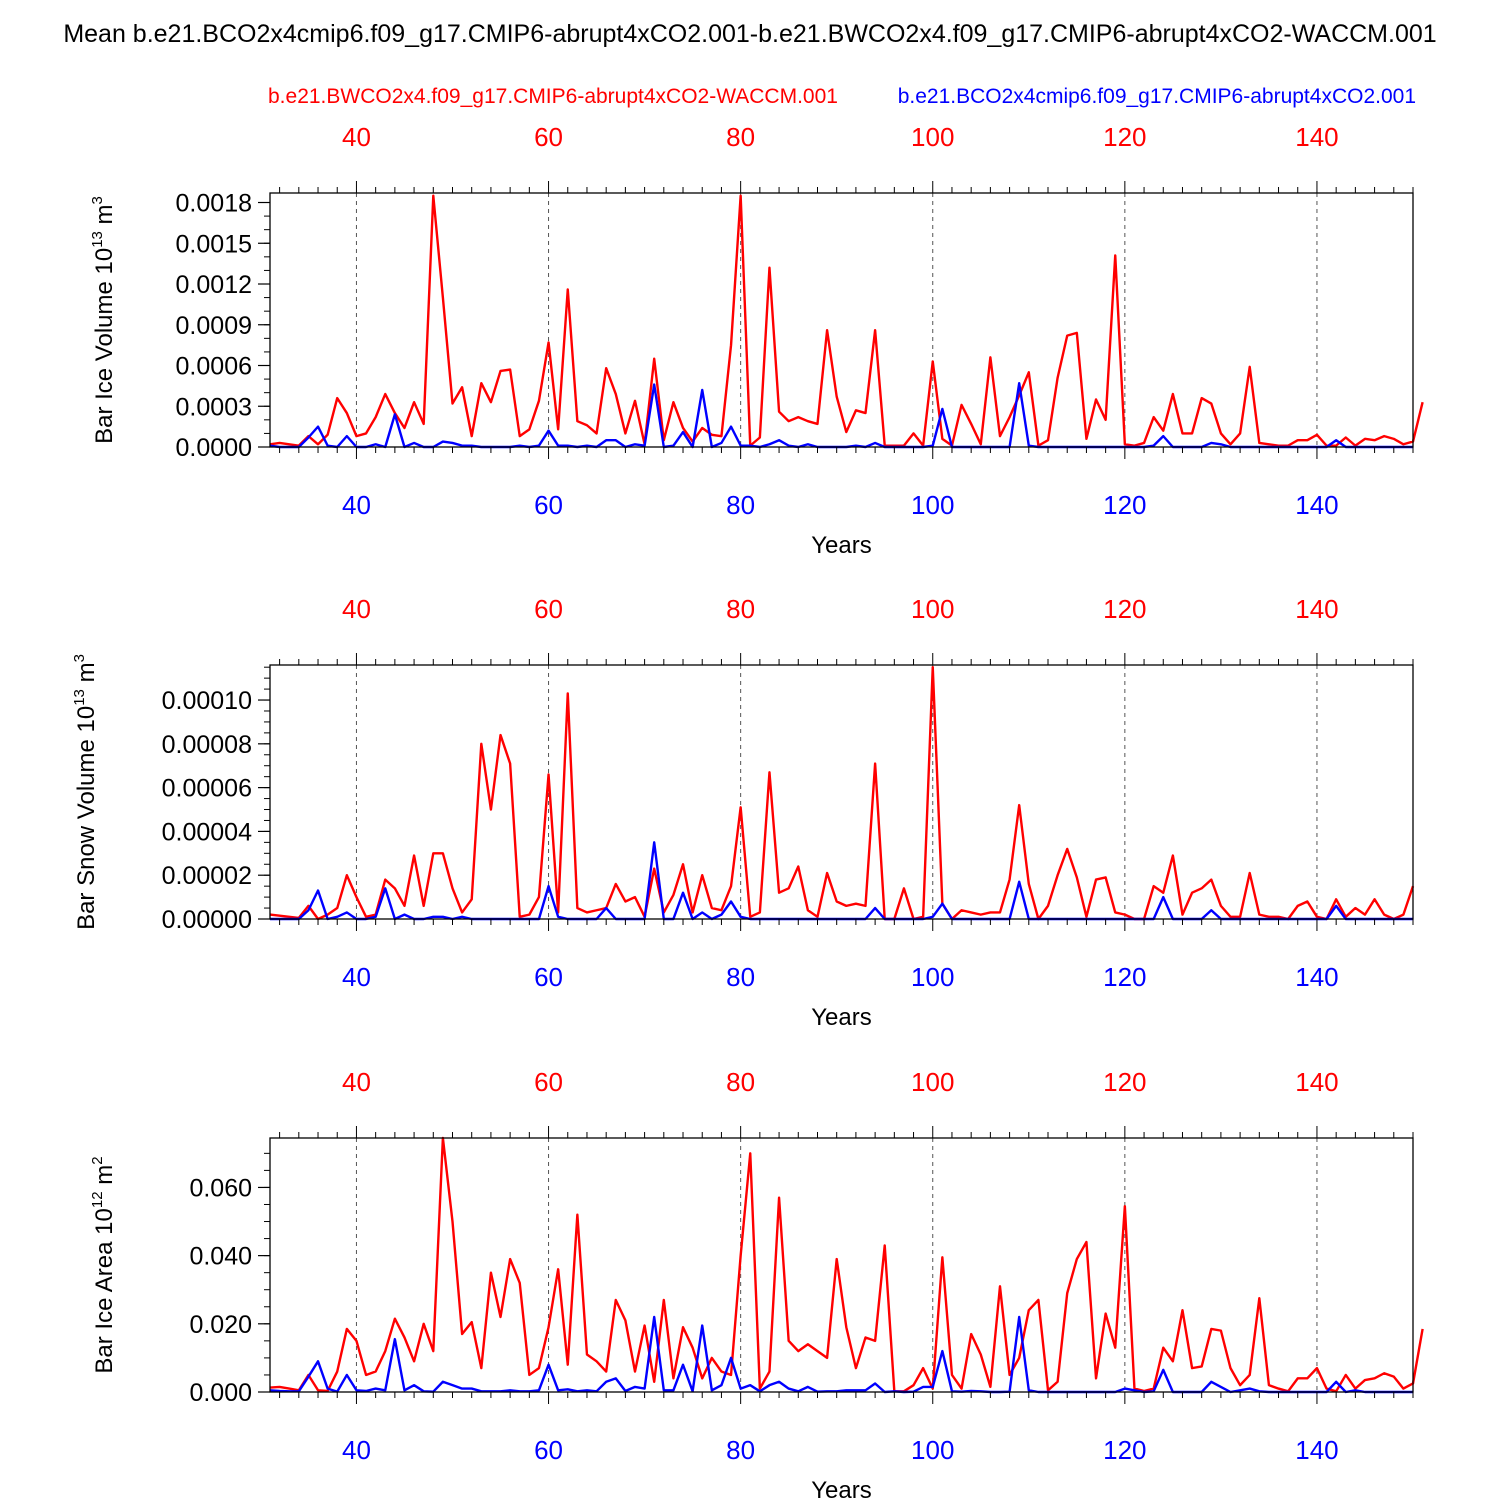 The width and height of the screenshot is (1500, 1500). Describe the element at coordinates (214, 244) in the screenshot. I see `y-tick-label: 0.0015` at that location.